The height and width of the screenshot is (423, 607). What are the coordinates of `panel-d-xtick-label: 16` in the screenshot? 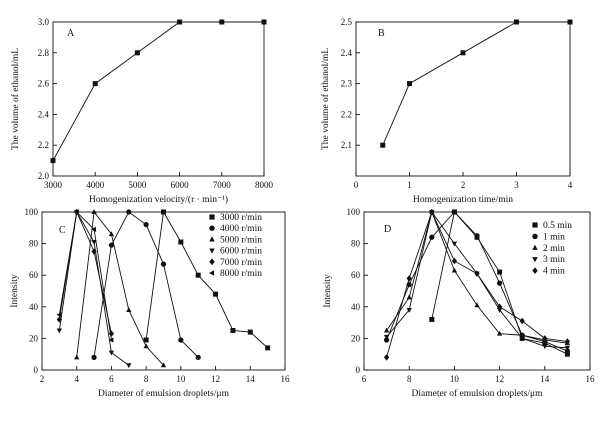 It's located at (591, 379).